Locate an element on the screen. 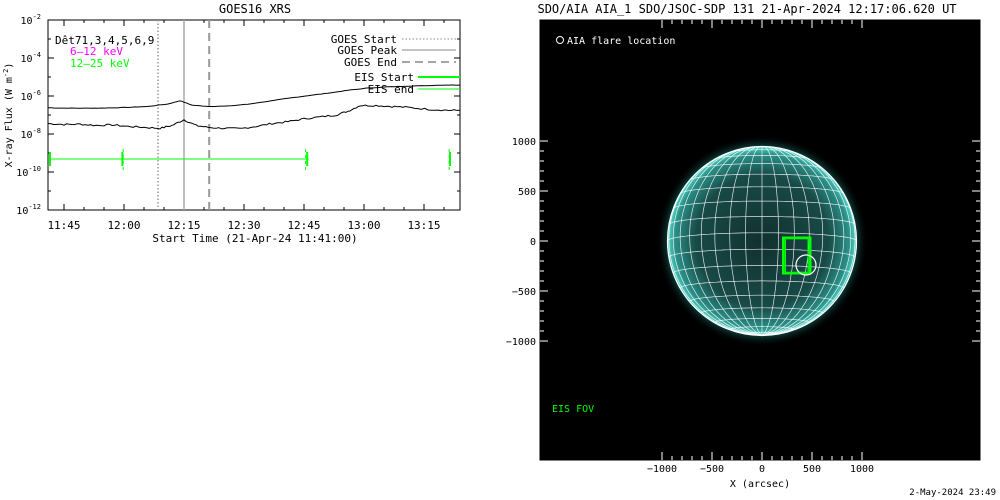 Image resolution: width=1000 pixels, height=500 pixels. legend-eis-end-label: EIS end is located at coordinates (391, 89).